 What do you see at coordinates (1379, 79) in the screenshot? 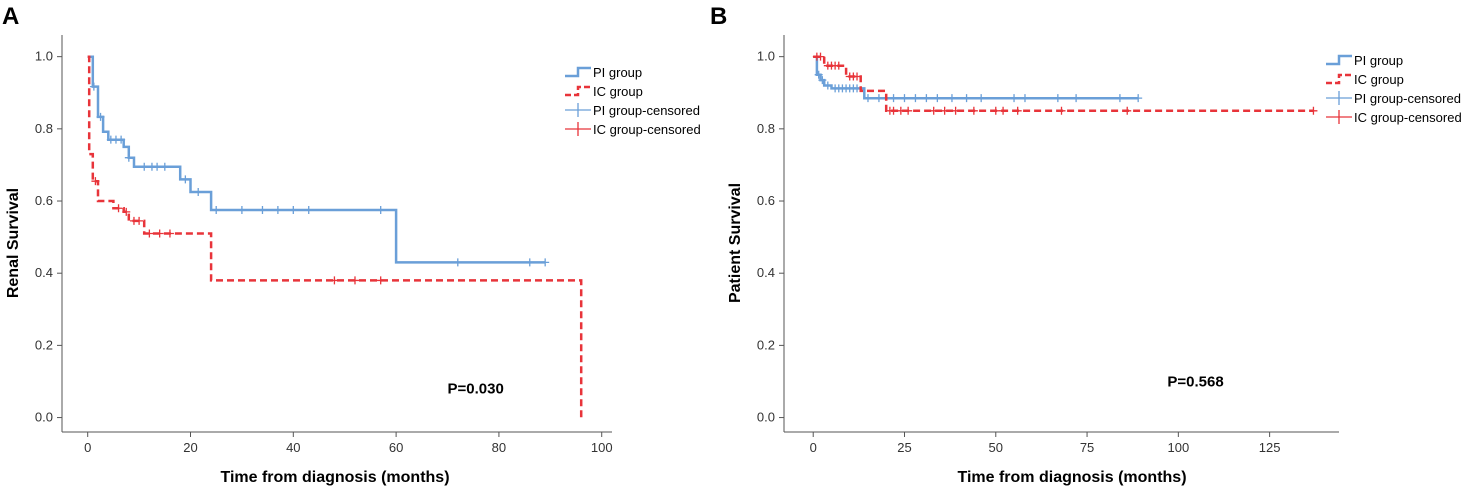
I see `panel-b-legend-label-1: IC group` at bounding box center [1379, 79].